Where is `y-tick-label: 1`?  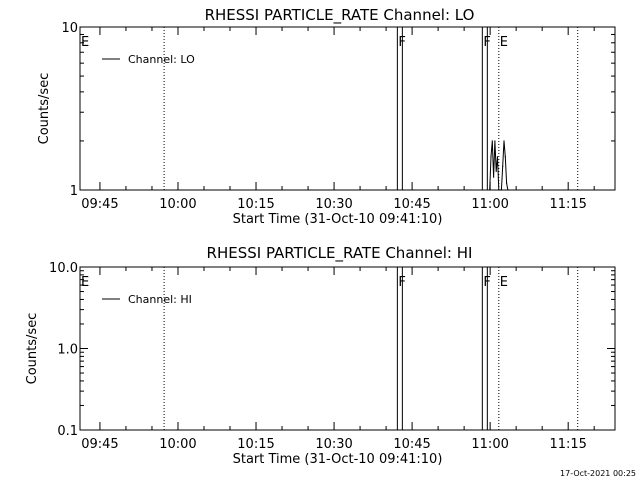 y-tick-label: 1 is located at coordinates (74, 191).